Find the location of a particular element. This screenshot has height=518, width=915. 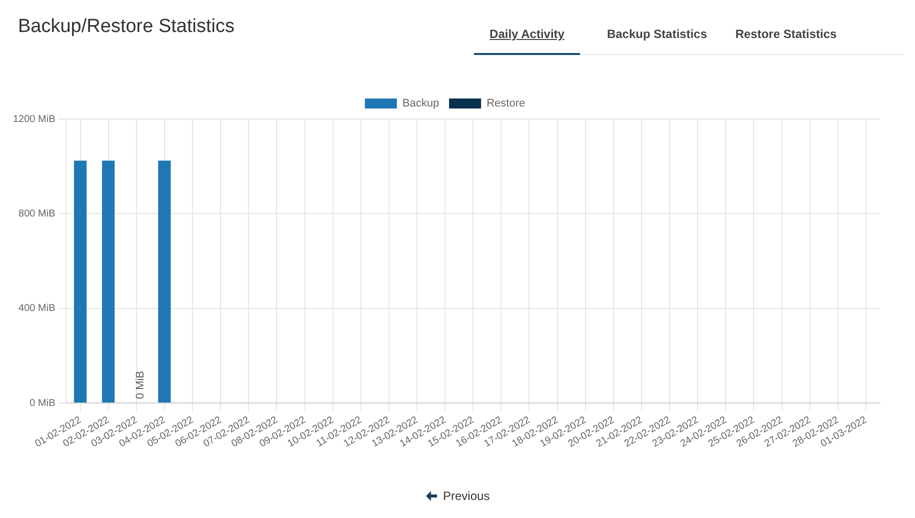

data-label: 0 MiB is located at coordinates (140, 385).